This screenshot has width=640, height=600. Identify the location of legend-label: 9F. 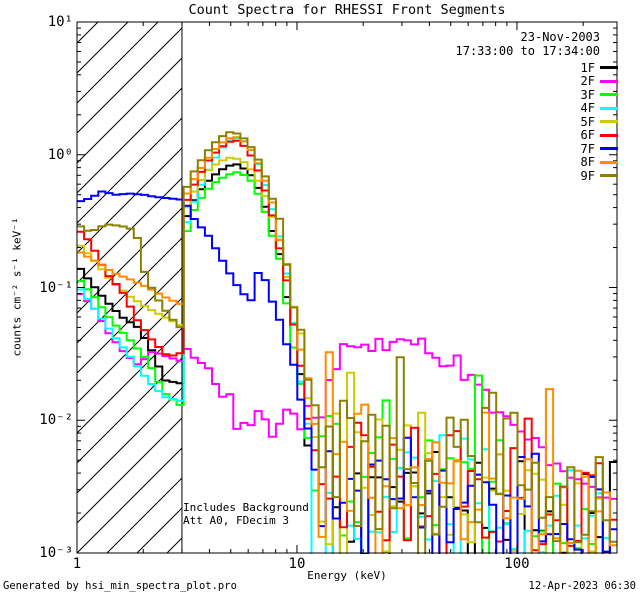
(587, 175).